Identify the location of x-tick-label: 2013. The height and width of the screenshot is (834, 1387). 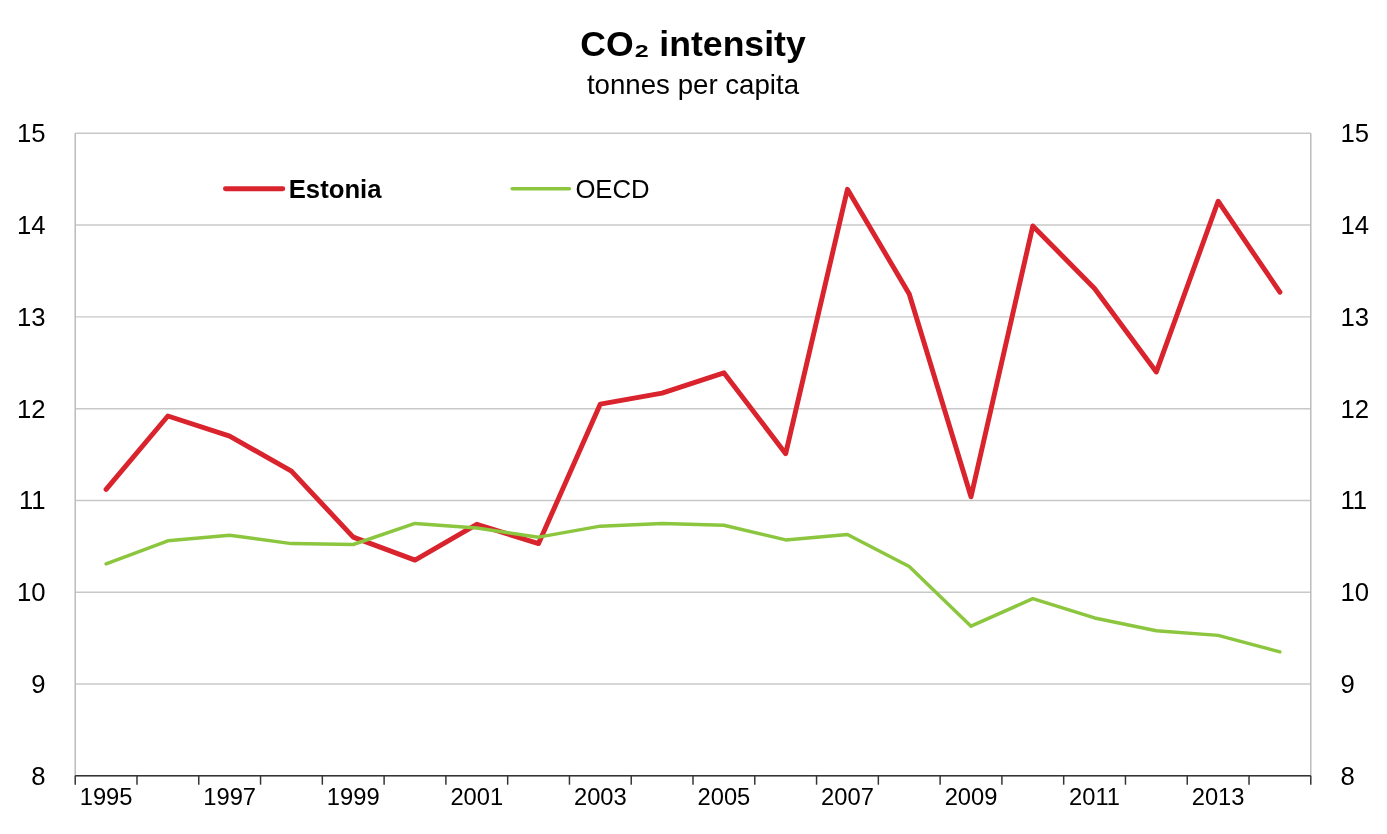
(1218, 797).